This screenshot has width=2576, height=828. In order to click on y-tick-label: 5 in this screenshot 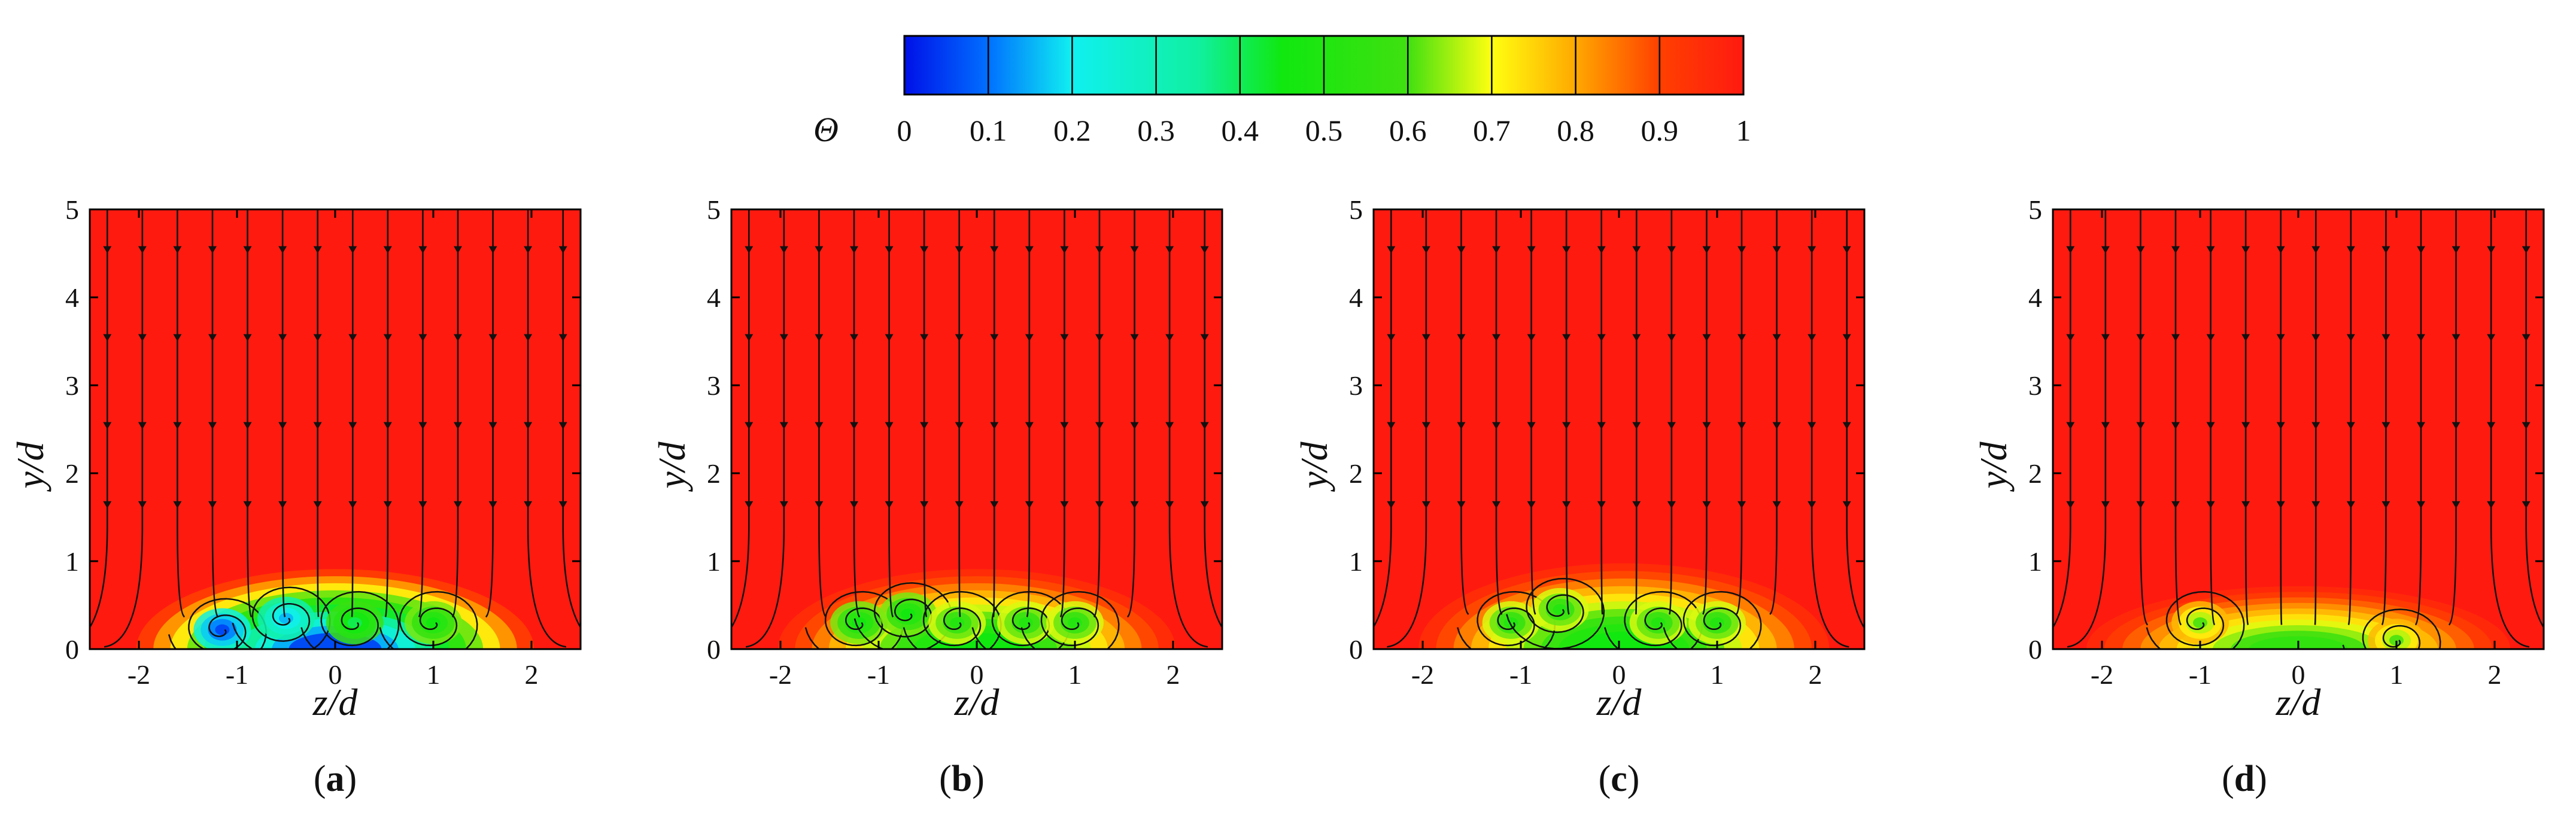, I will do `click(72, 209)`.